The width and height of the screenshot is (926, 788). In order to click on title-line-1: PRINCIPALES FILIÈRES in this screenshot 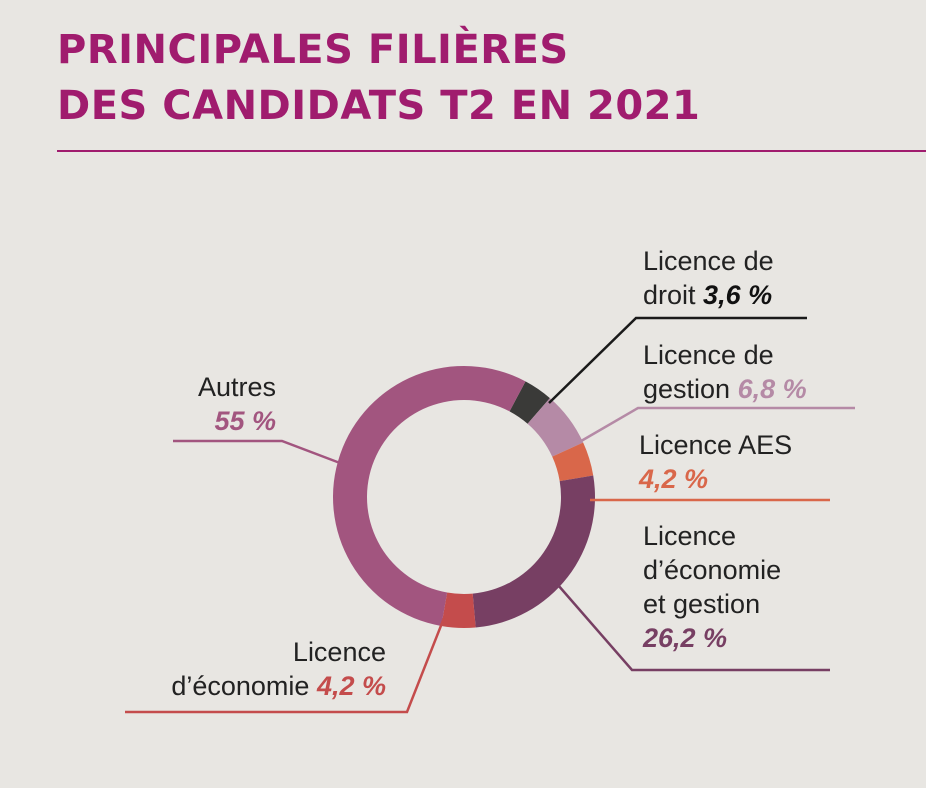, I will do `click(313, 50)`.